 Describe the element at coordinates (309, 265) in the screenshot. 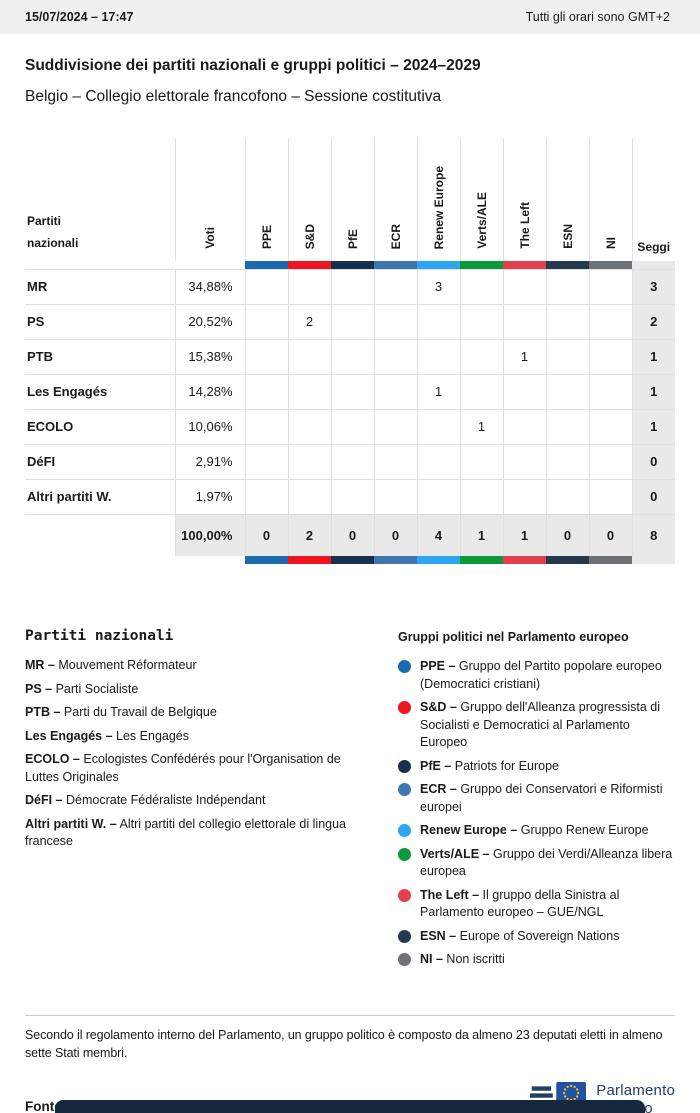

I see `color-bar-sd` at that location.